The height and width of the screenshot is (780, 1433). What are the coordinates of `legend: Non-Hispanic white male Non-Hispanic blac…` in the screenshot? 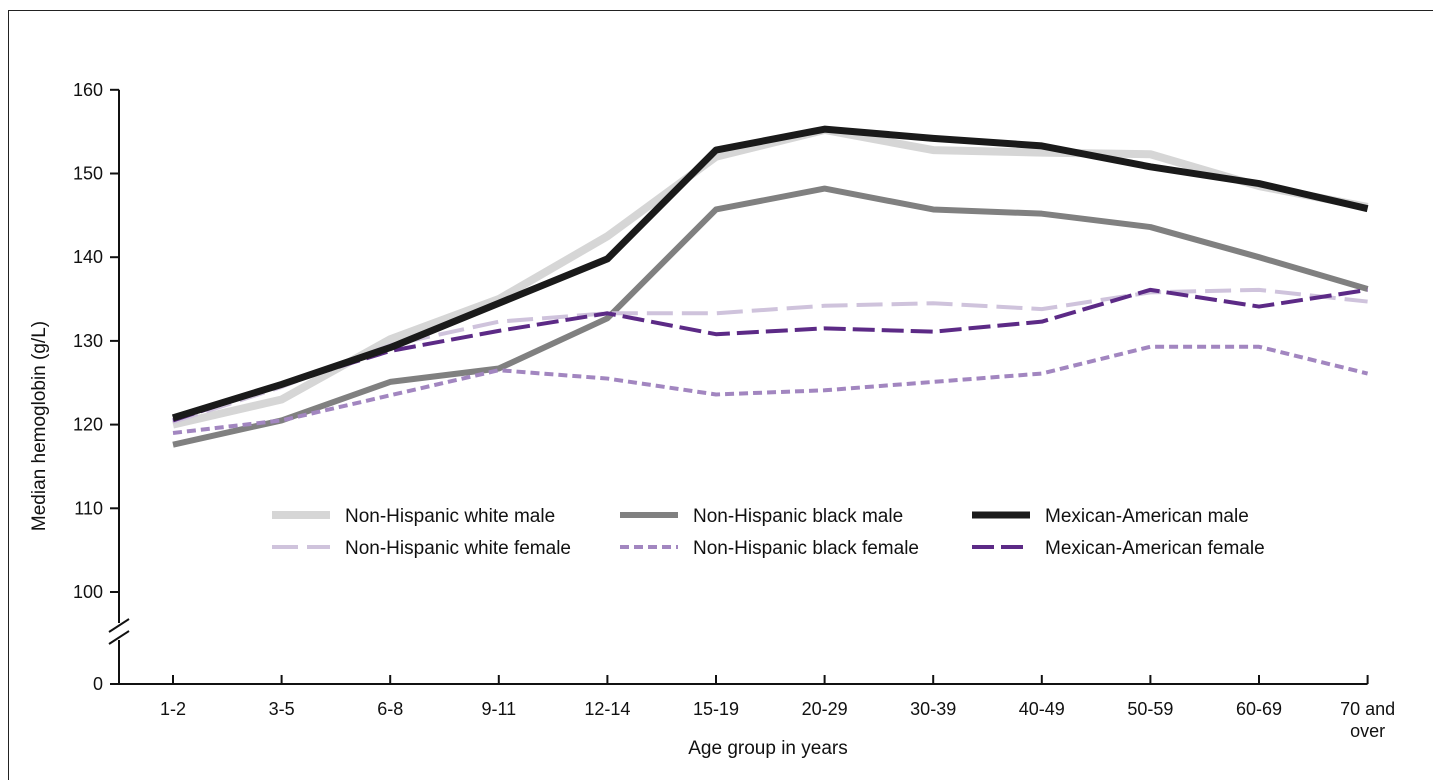 It's located at (768, 532).